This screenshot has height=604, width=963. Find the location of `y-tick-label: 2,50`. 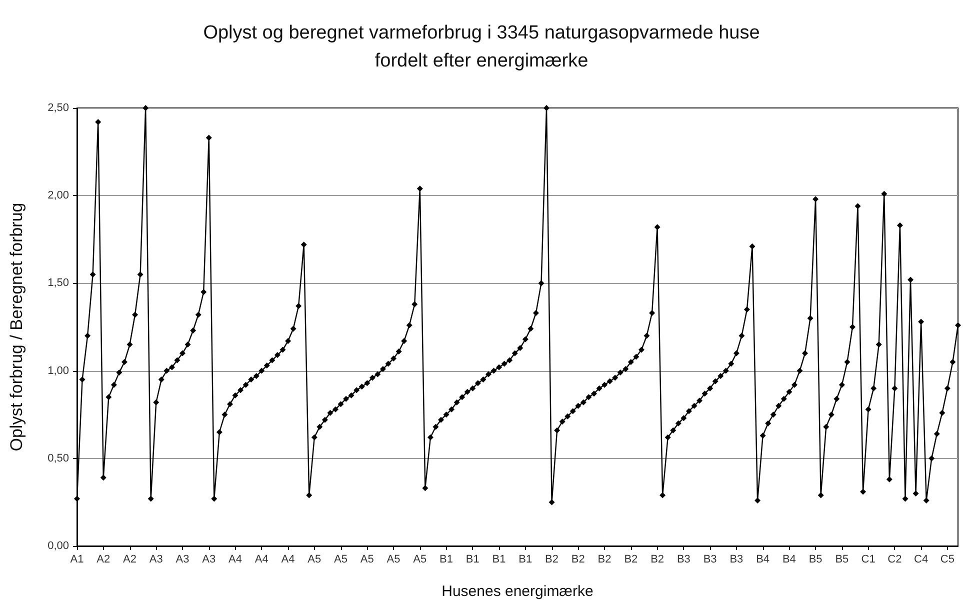

y-tick-label: 2,50 is located at coordinates (58, 108).